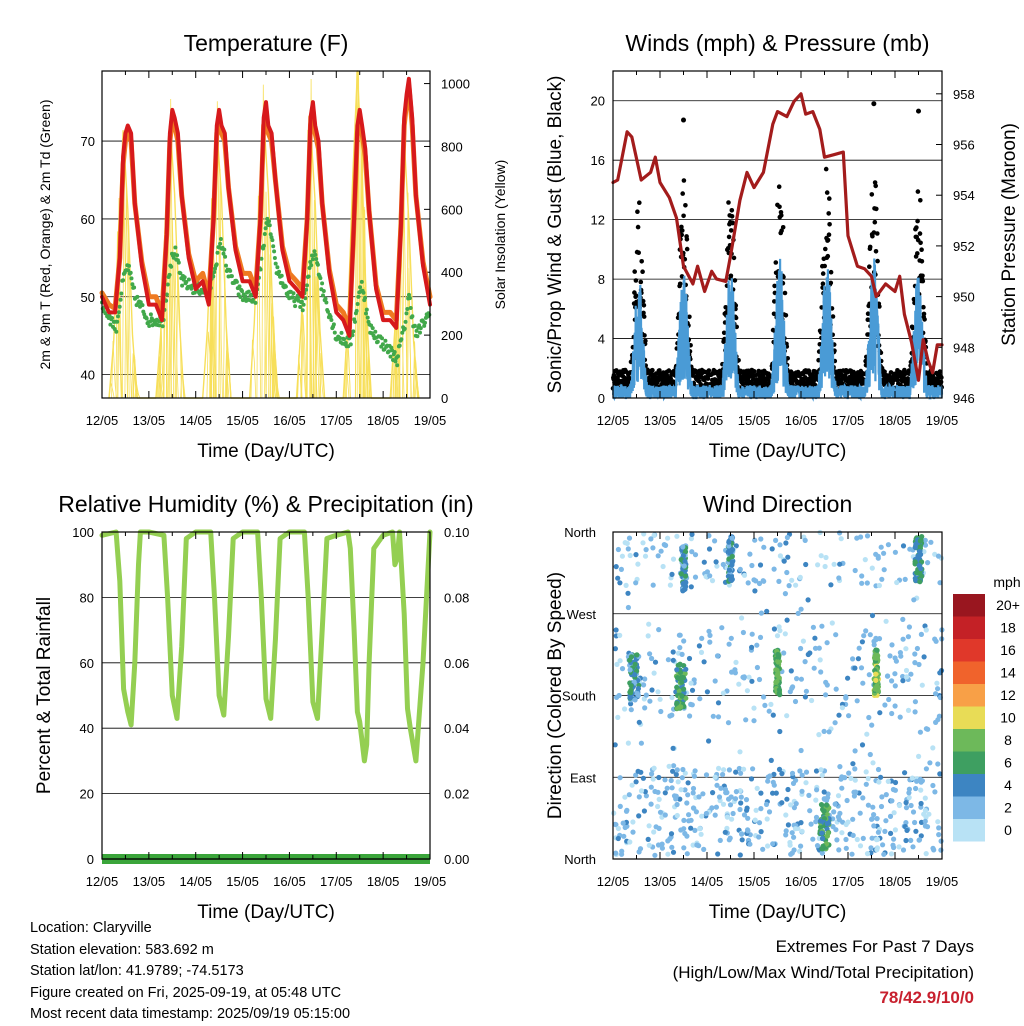 The width and height of the screenshot is (1024, 1026). I want to click on winds-ytick-right-label: 952, so click(964, 246).